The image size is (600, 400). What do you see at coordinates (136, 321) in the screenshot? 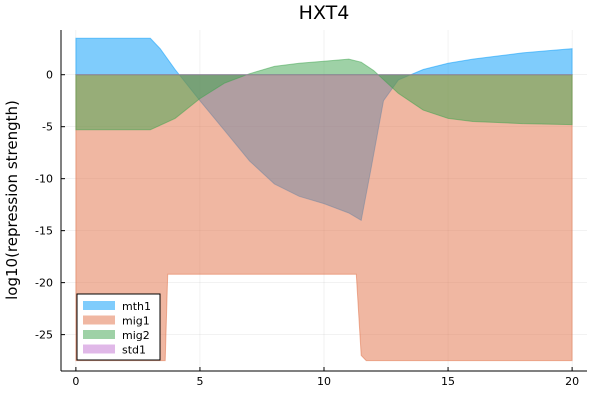
I see `legend-label-mig1: mig1` at bounding box center [136, 321].